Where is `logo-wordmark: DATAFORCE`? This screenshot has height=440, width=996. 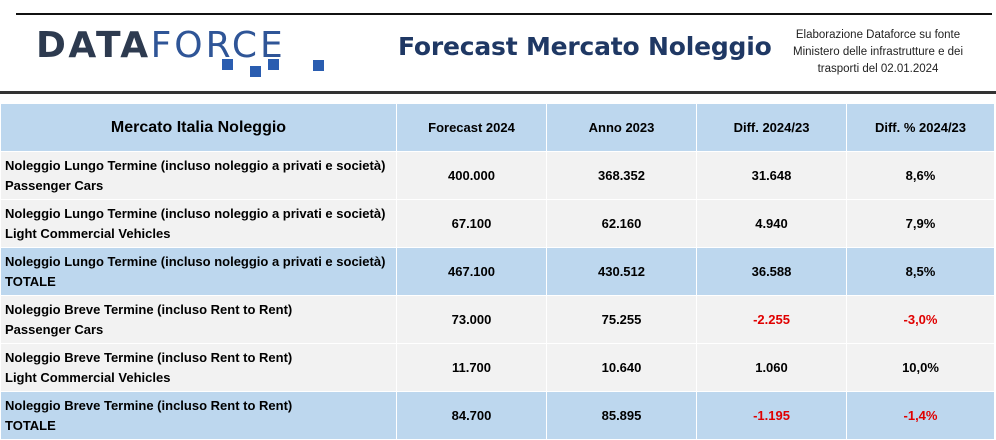 logo-wordmark: DATAFORCE is located at coordinates (161, 45).